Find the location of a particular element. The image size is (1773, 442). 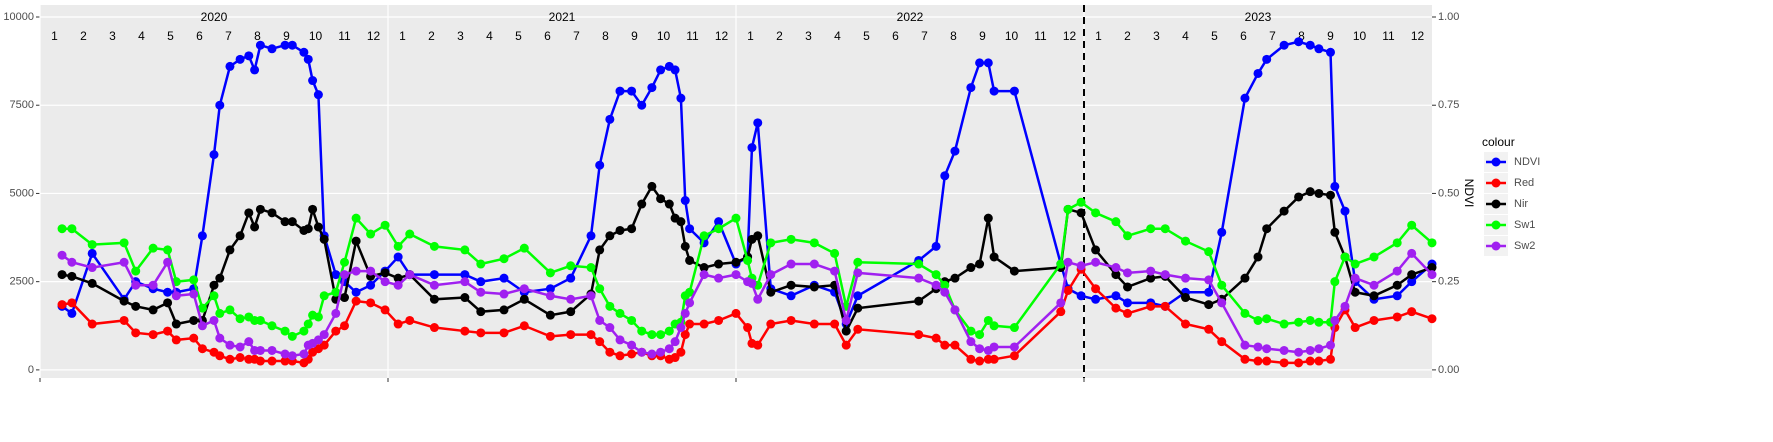

legend-dot is located at coordinates (1496, 162).